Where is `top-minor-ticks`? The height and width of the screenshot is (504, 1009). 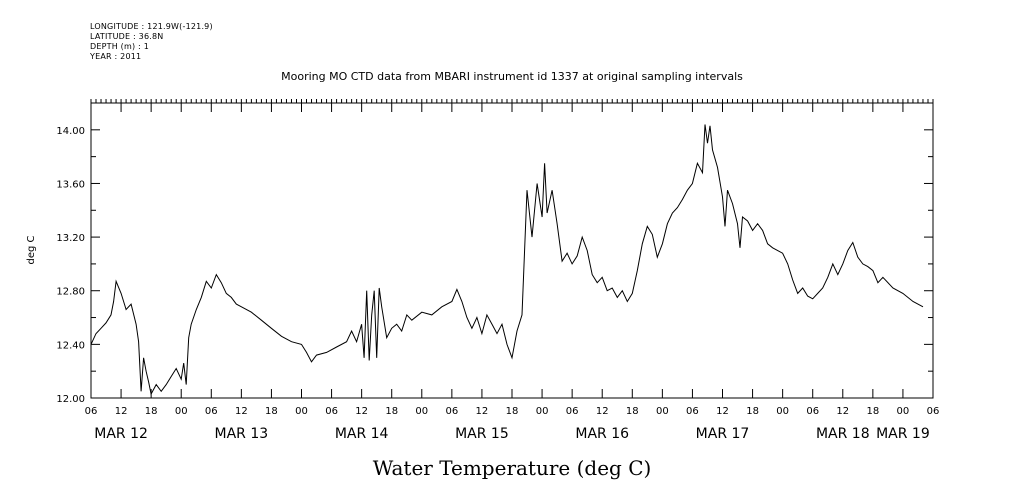 top-minor-ticks is located at coordinates (512, 101).